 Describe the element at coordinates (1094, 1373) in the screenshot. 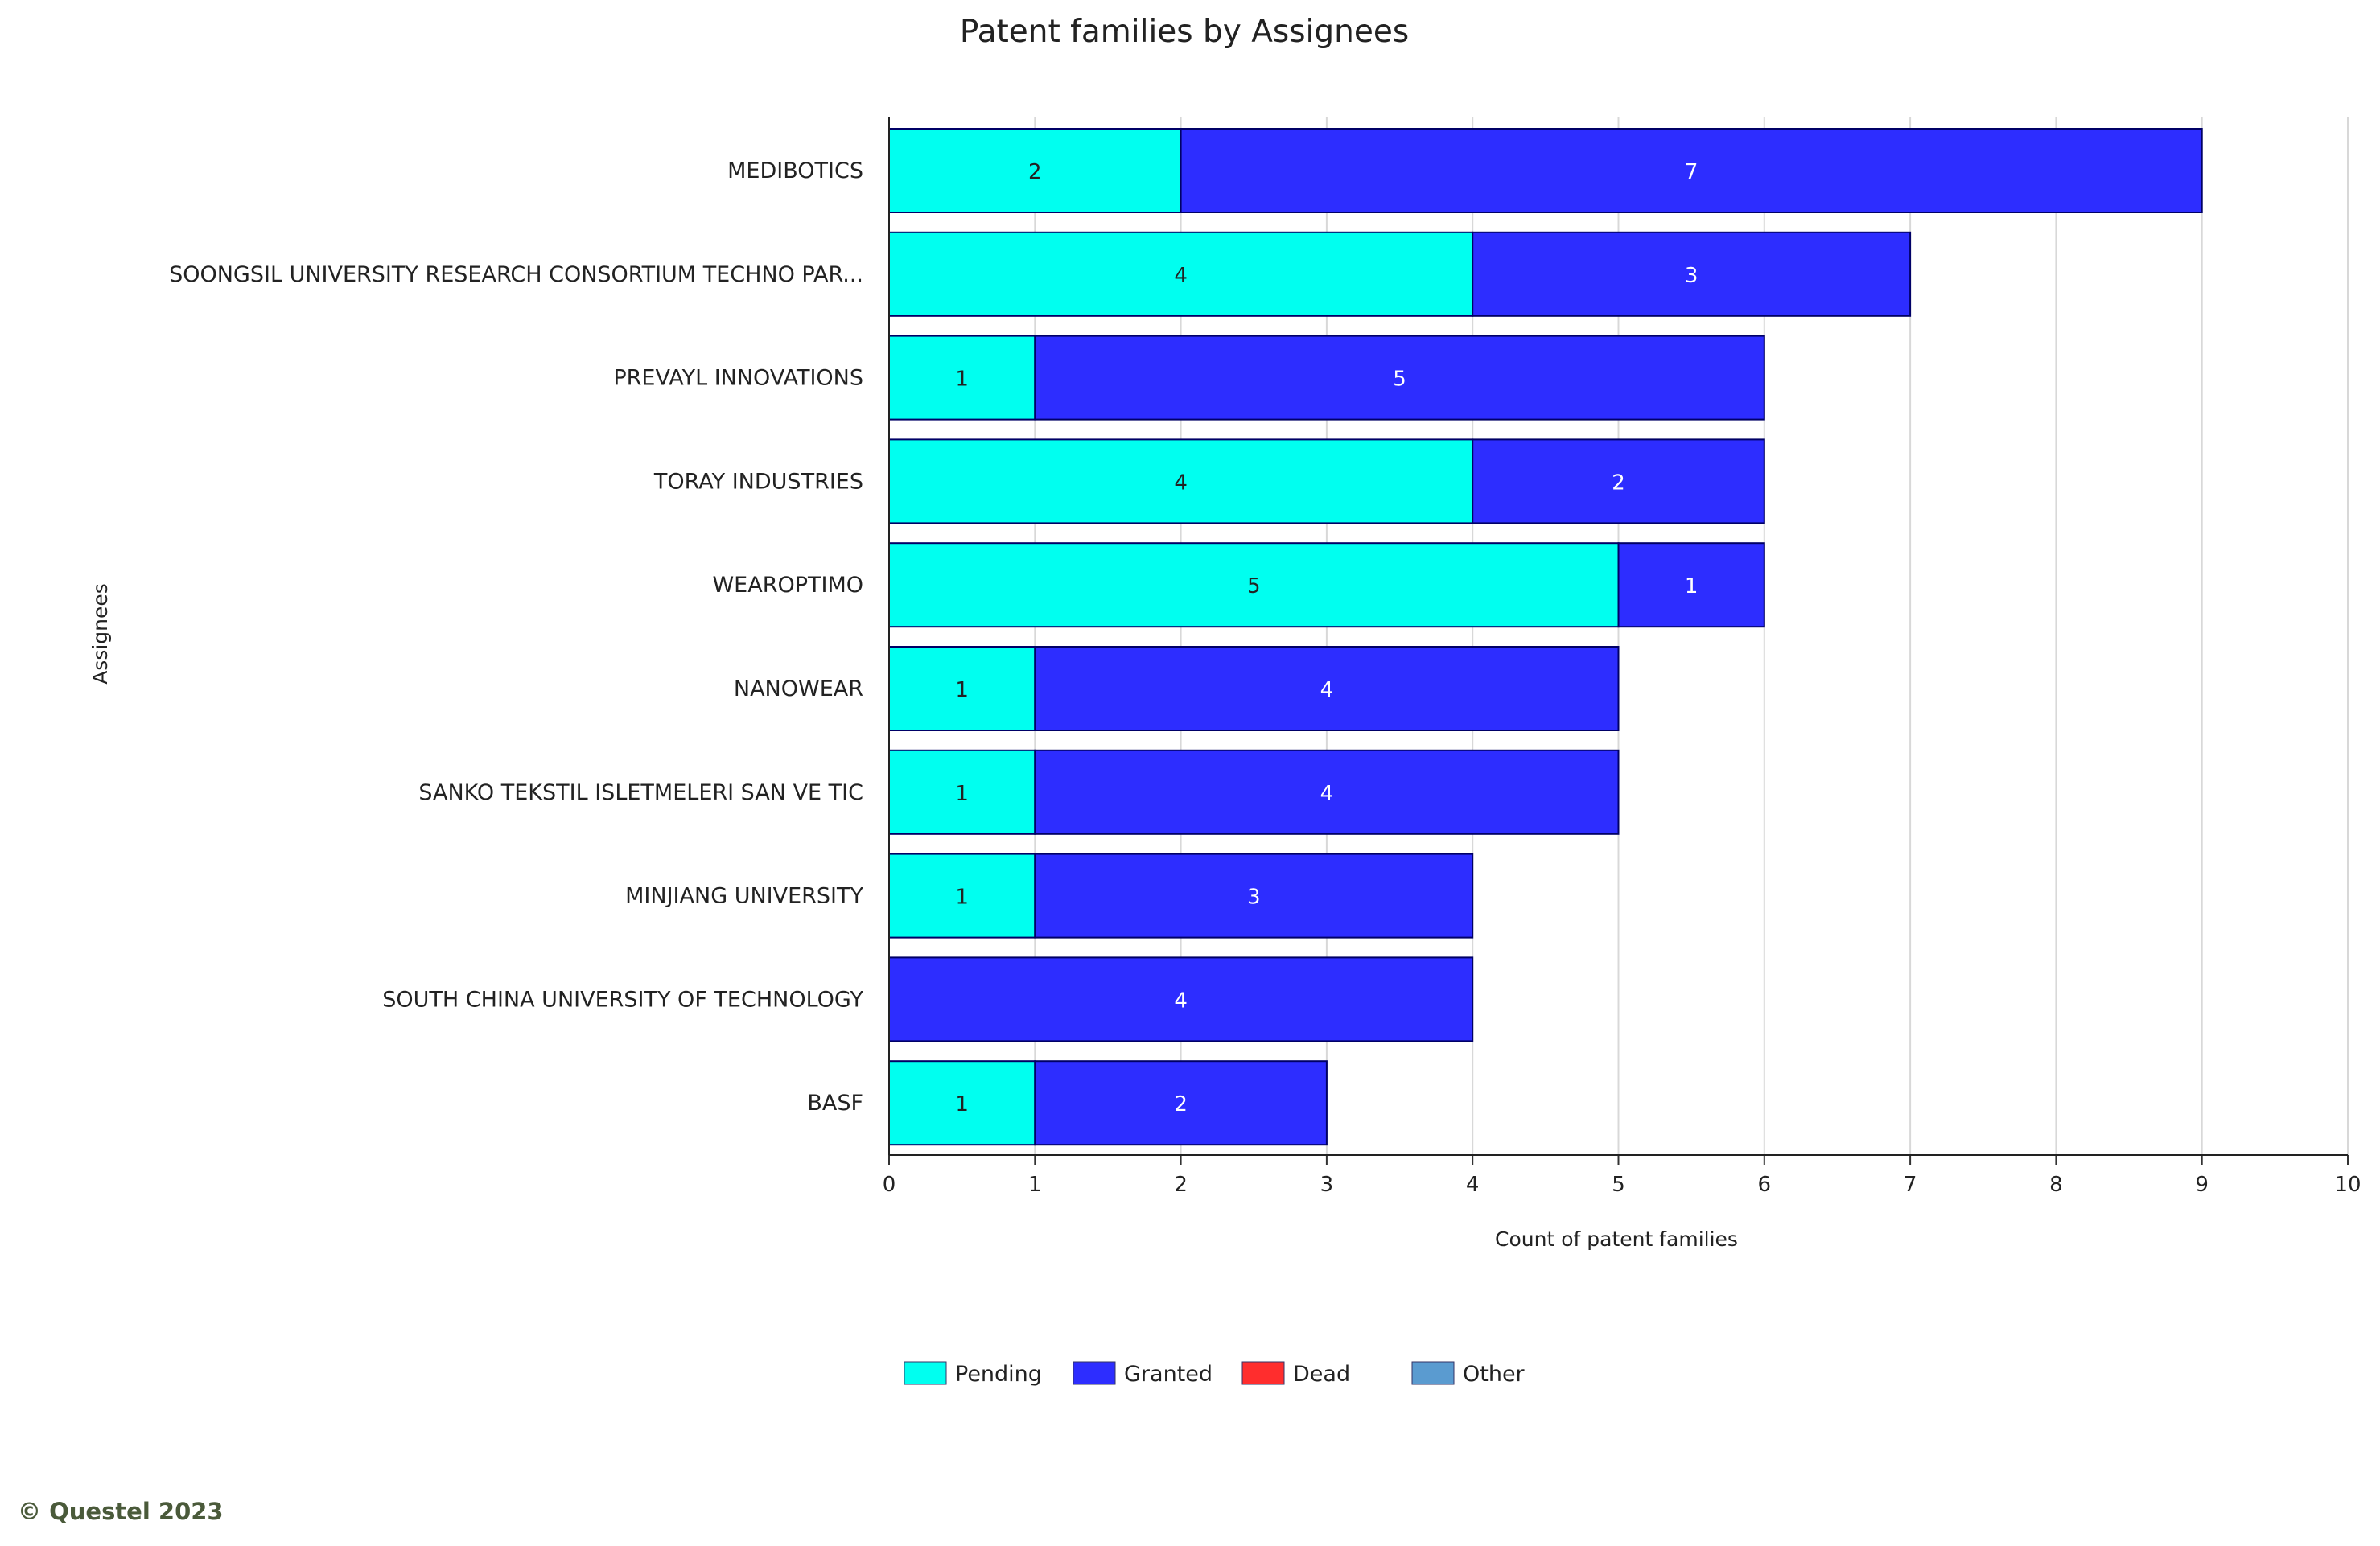

I see `legend-swatch-granted` at that location.